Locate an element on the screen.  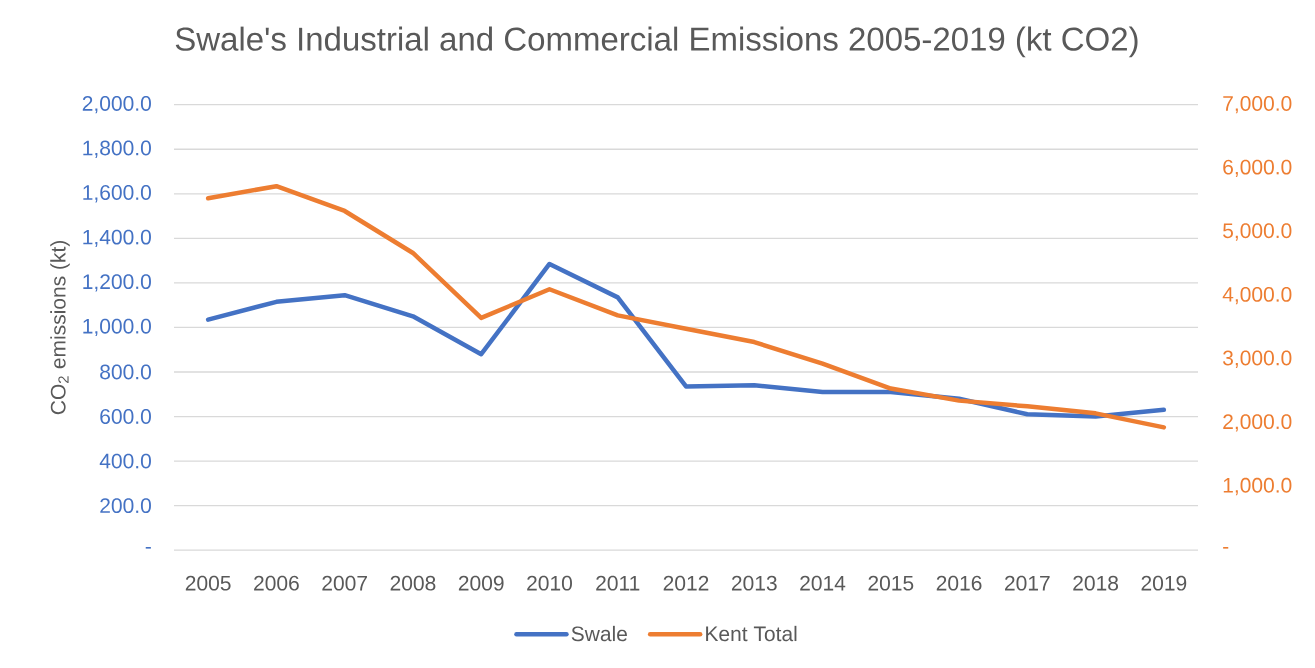
y-tick-label: 600.0 is located at coordinates (125, 416).